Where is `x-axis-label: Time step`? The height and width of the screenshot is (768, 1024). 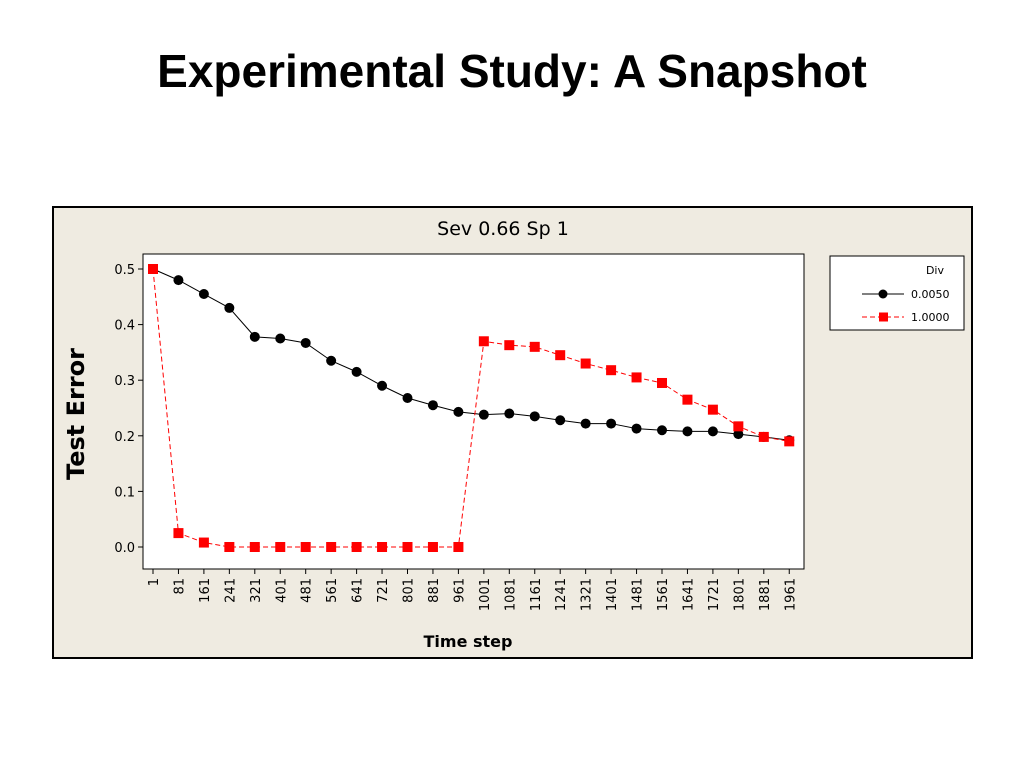
x-axis-label: Time step is located at coordinates (468, 641).